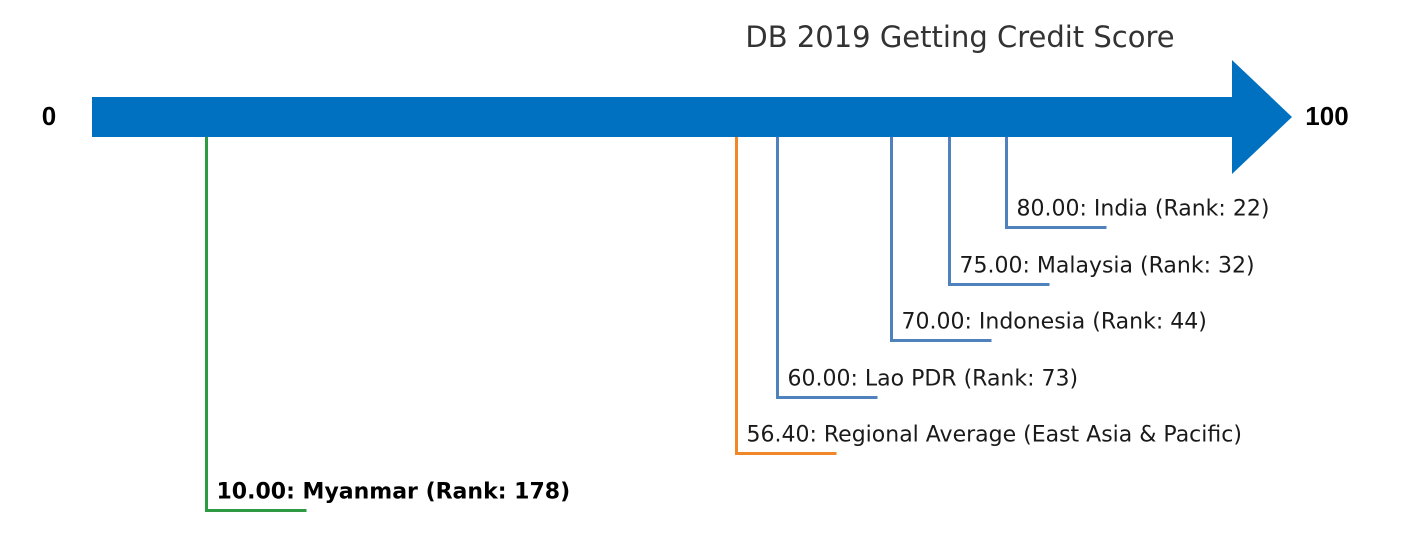 Image resolution: width=1412 pixels, height=556 pixels. What do you see at coordinates (1262, 117) in the screenshot?
I see `axis-arrow-head` at bounding box center [1262, 117].